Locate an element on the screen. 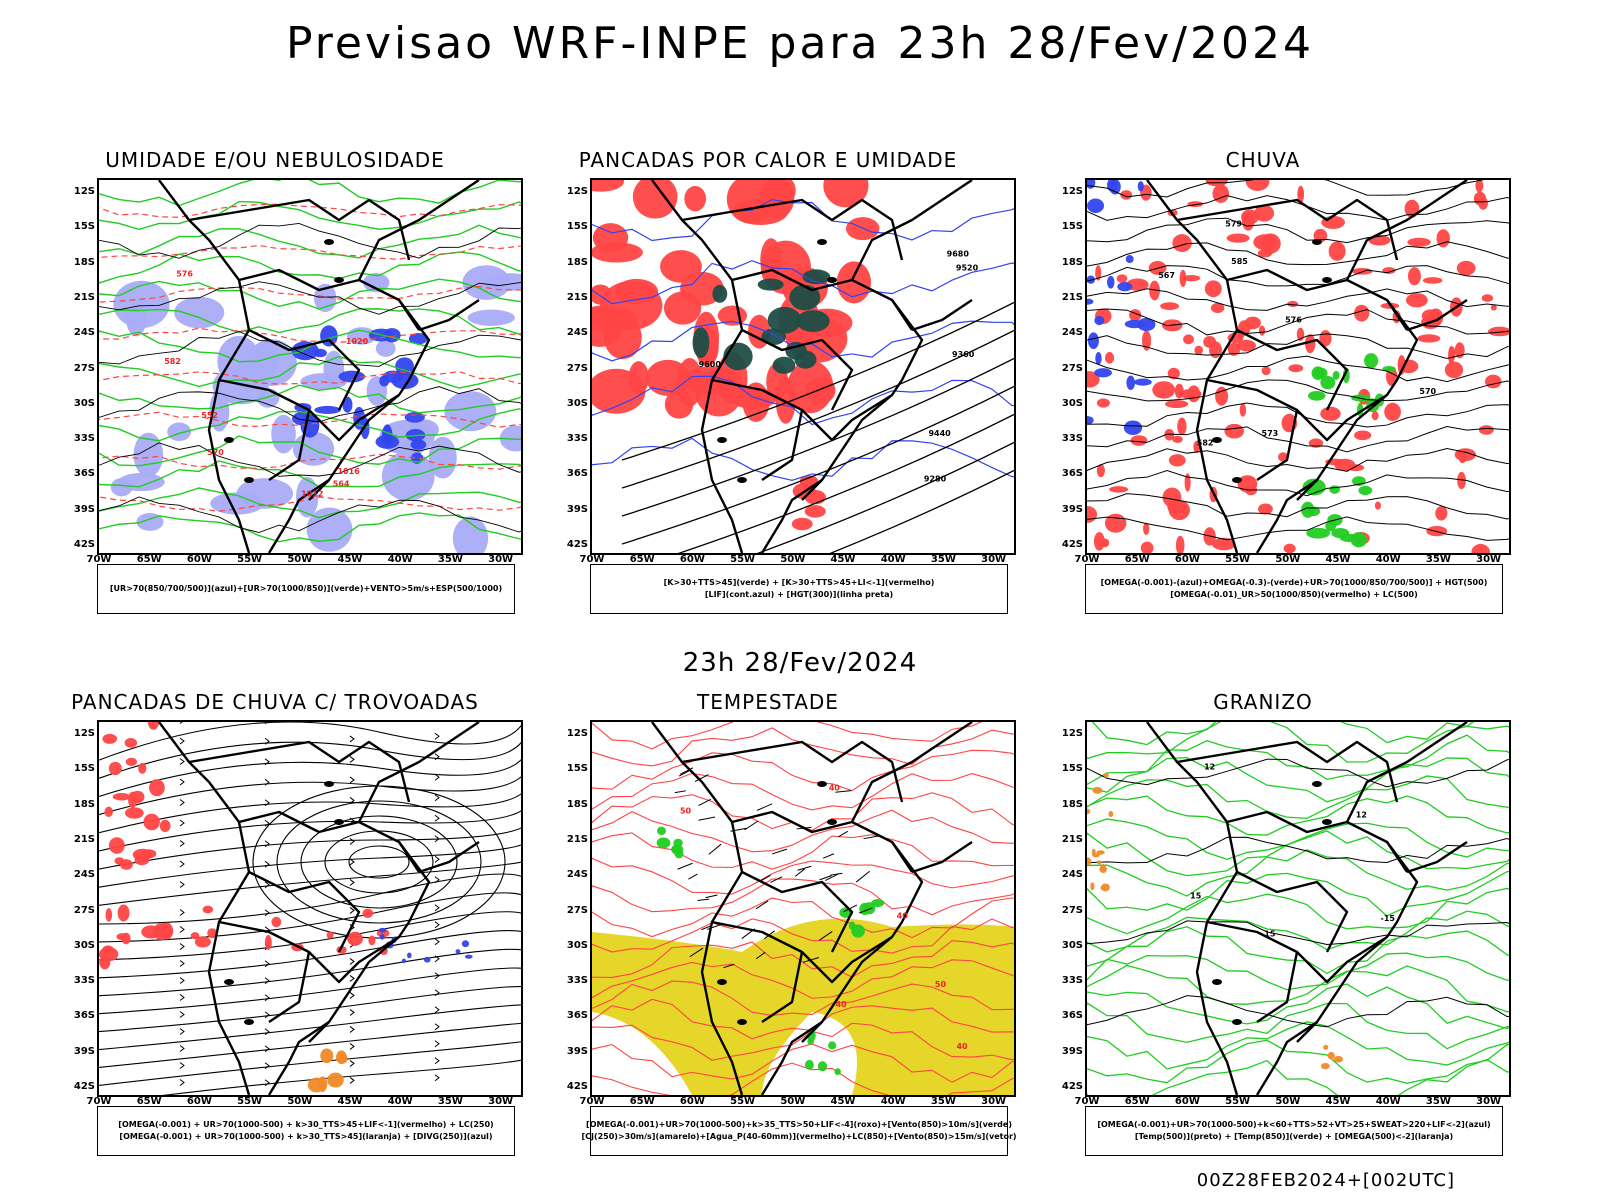 Image resolution: width=1600 pixels, height=1200 pixels. longitude-tick-label: 30W is located at coordinates (501, 559).